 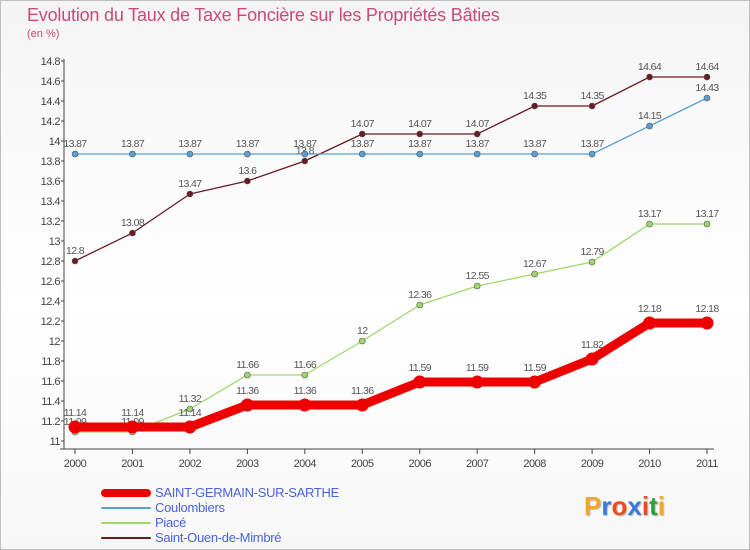 I want to click on legend-label: SAINT-GERMAIN-SUR-SARTHE, so click(x=247, y=492).